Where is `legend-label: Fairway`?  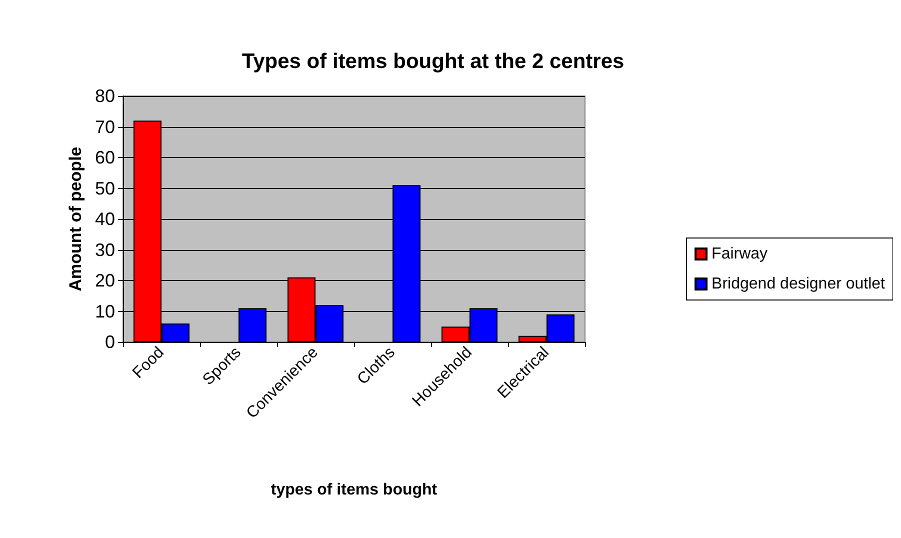
legend-label: Fairway is located at coordinates (740, 254).